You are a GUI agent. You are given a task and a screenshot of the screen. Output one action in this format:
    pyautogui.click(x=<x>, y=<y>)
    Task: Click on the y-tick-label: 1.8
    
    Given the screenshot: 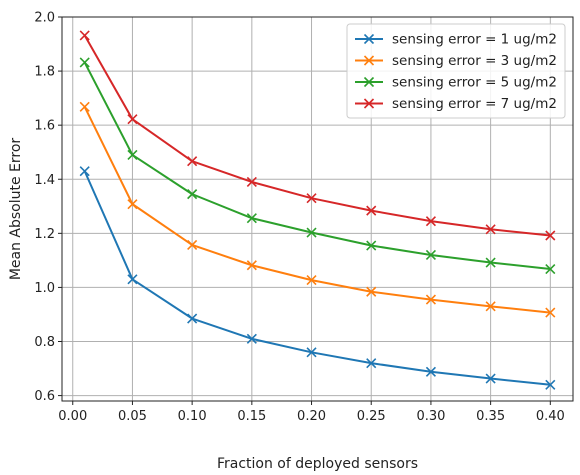 What is the action you would take?
    pyautogui.click(x=44, y=72)
    